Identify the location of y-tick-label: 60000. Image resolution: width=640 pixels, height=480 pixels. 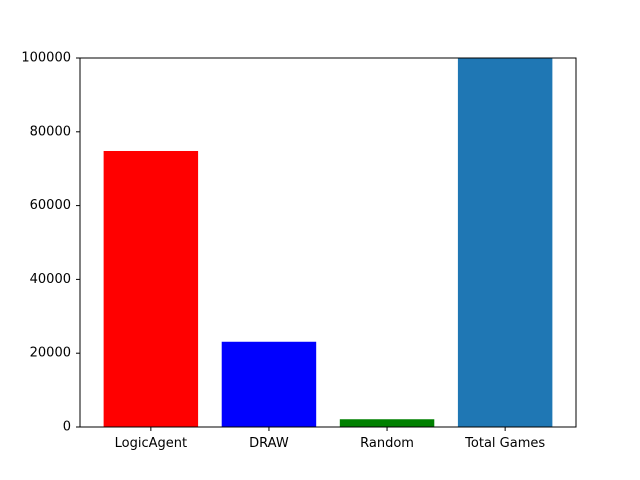
(50, 205).